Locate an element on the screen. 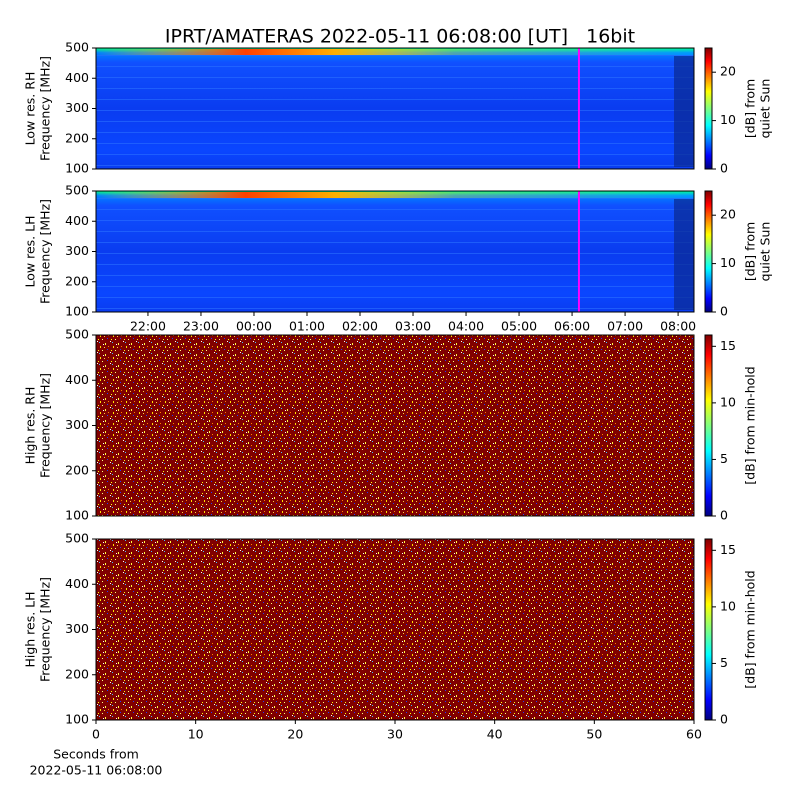 The image size is (800, 800). x-axis-label: Seconds from is located at coordinates (96, 754).